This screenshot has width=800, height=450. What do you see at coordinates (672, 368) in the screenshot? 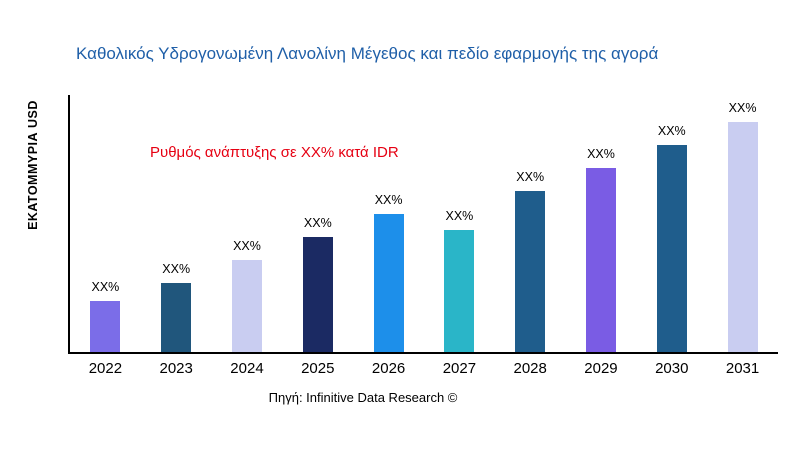
I see `x-tick-2030: 2030` at bounding box center [672, 368].